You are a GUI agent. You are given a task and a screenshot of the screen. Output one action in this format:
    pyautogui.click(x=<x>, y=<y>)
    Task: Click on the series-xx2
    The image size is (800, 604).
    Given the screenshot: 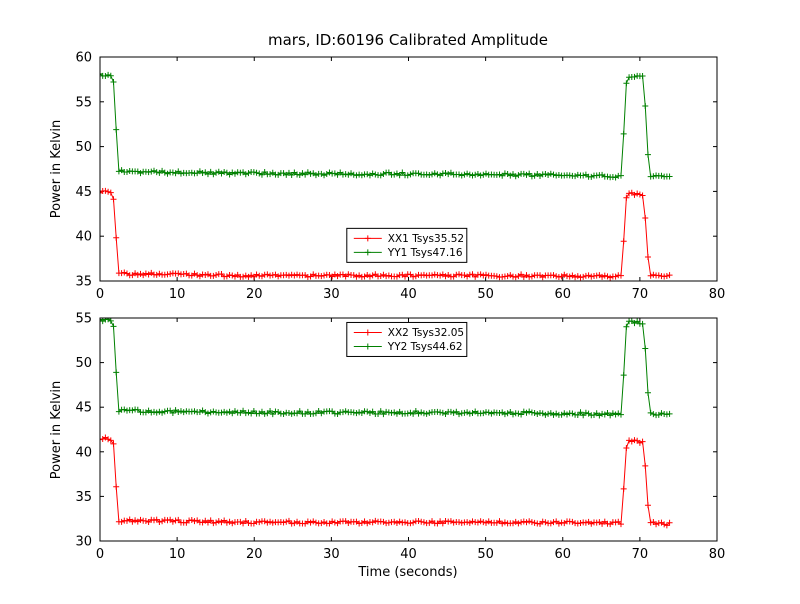 What is the action you would take?
    pyautogui.click(x=386, y=481)
    